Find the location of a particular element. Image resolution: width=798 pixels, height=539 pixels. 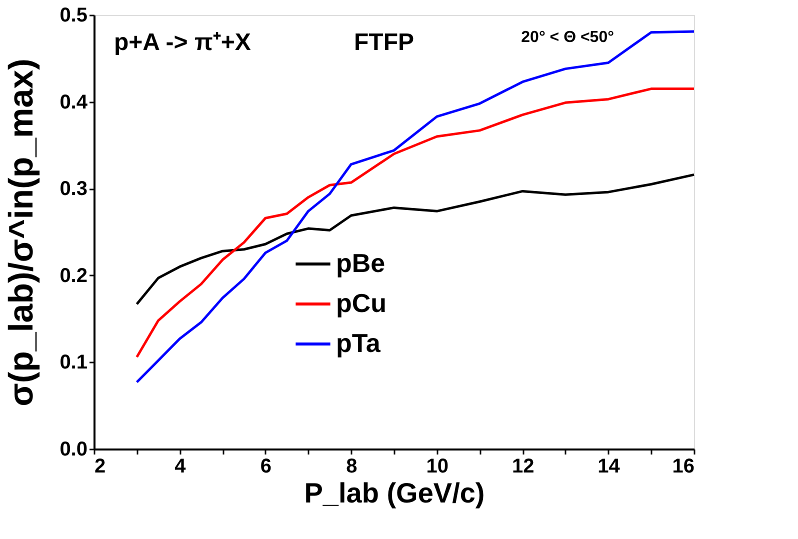

annotation: p+A -> π⁺+X is located at coordinates (182, 42).